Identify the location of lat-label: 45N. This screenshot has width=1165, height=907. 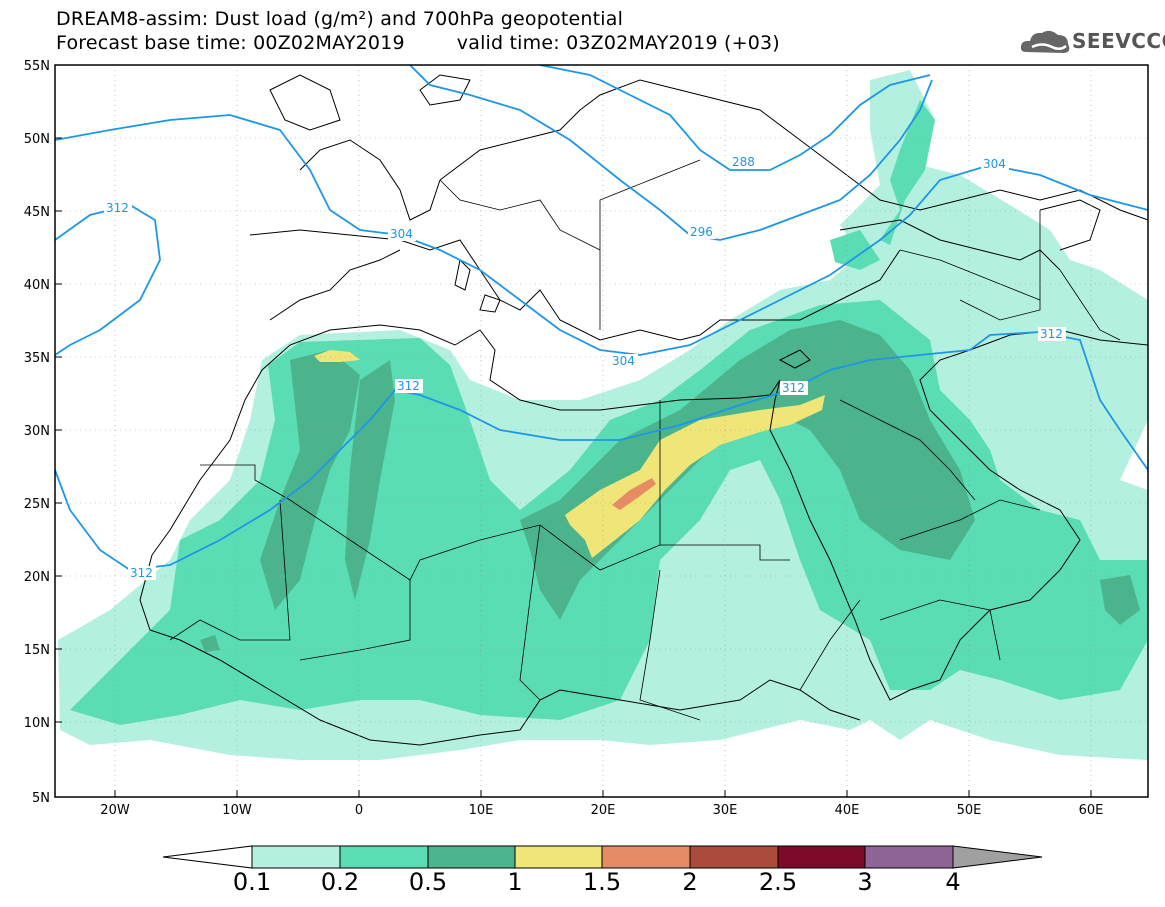
(37, 212).